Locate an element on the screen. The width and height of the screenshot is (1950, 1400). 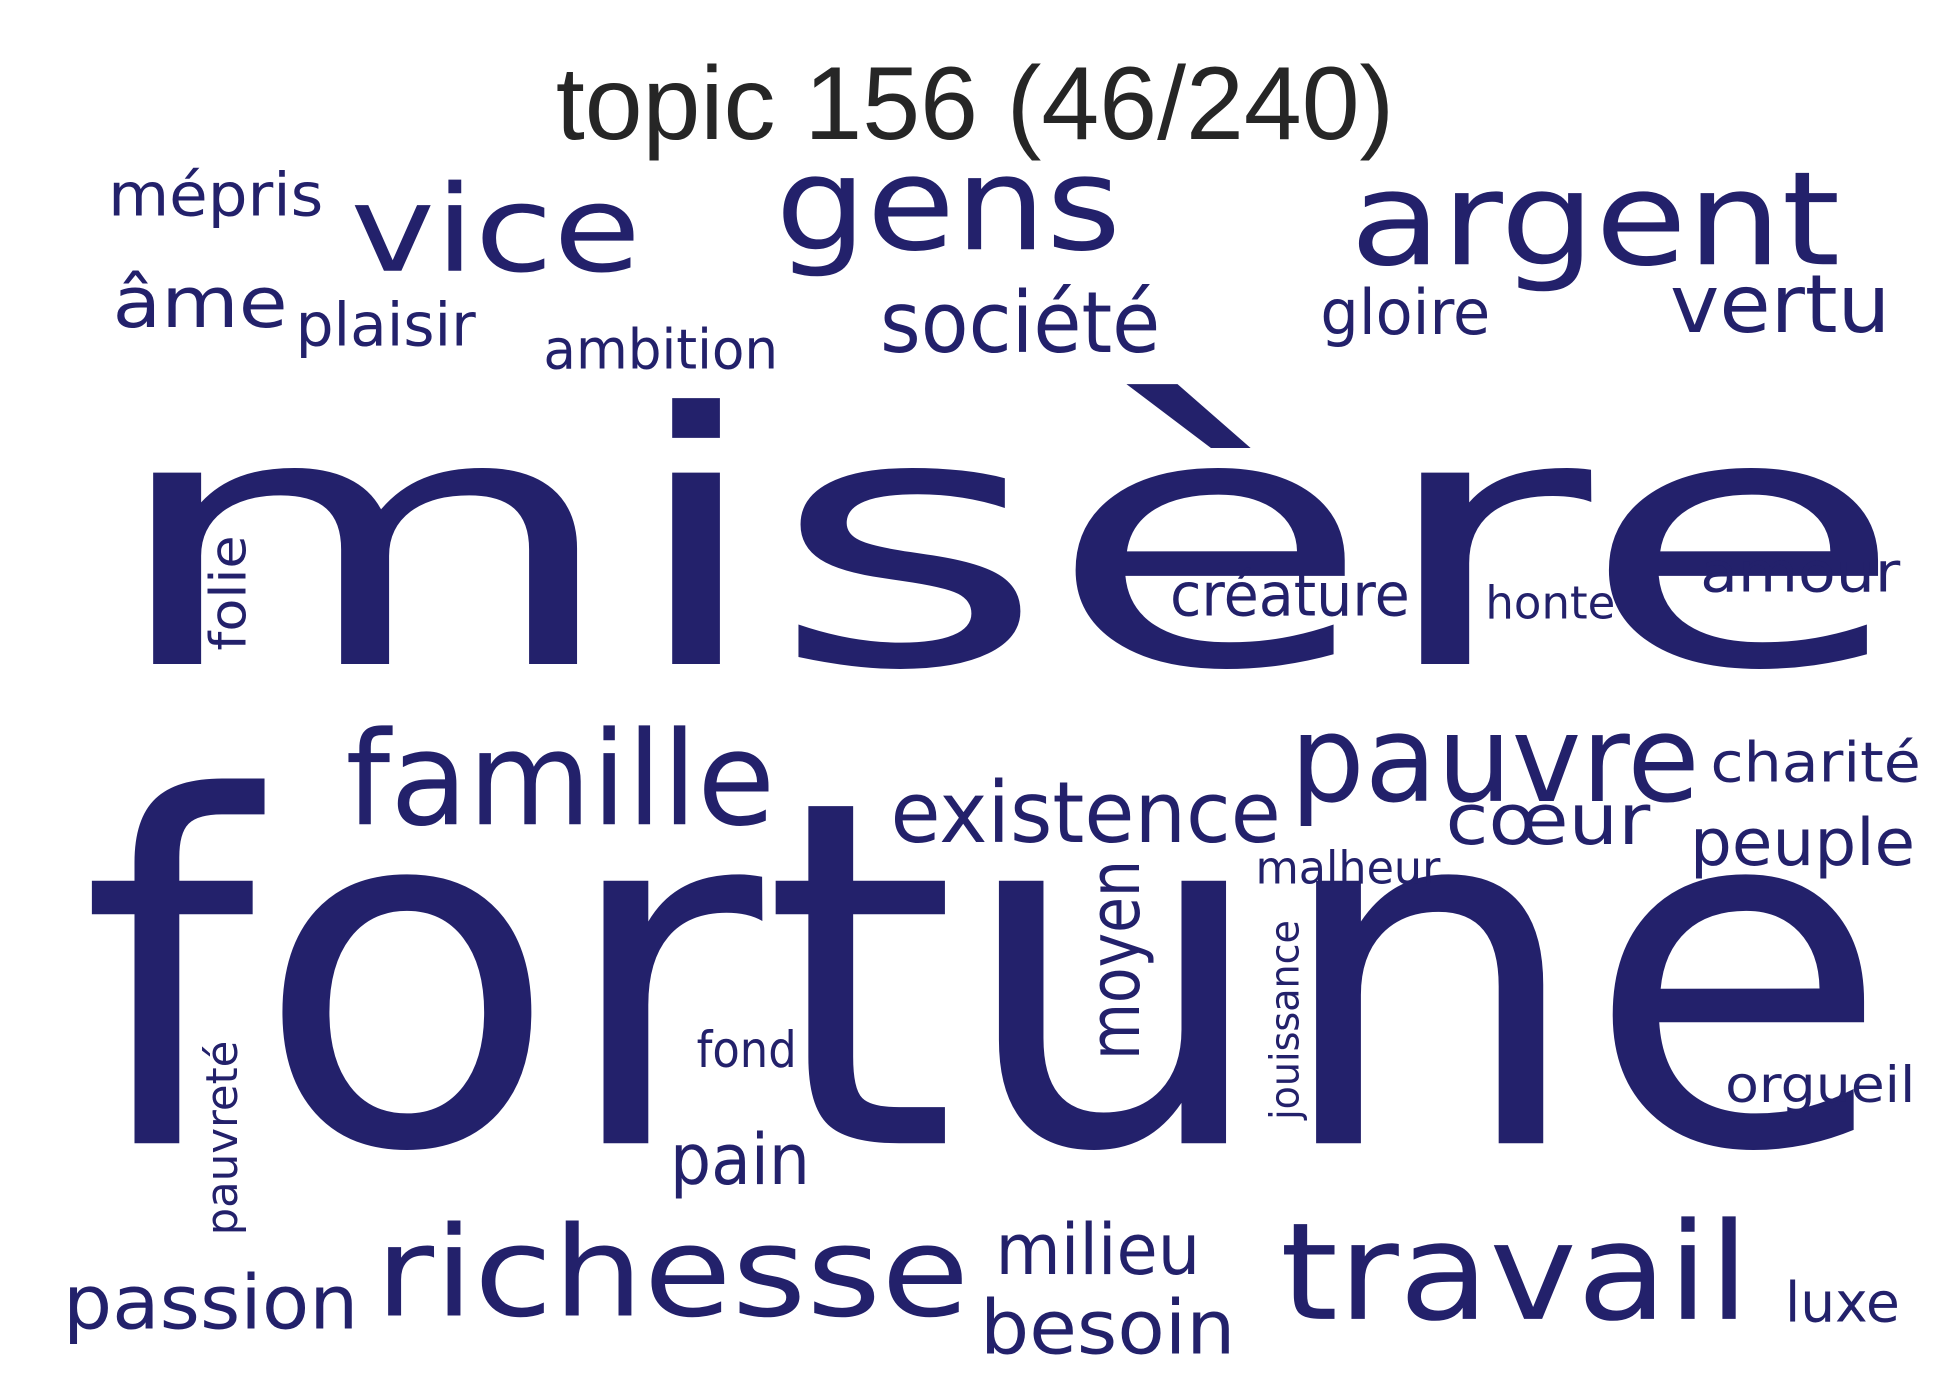
word-mepris: mépris is located at coordinates (216, 194).